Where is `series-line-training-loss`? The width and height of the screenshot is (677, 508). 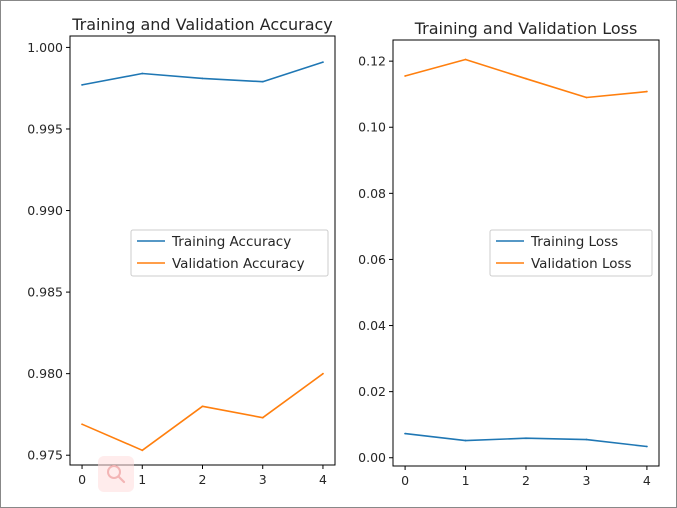
series-line-training-loss is located at coordinates (526, 440).